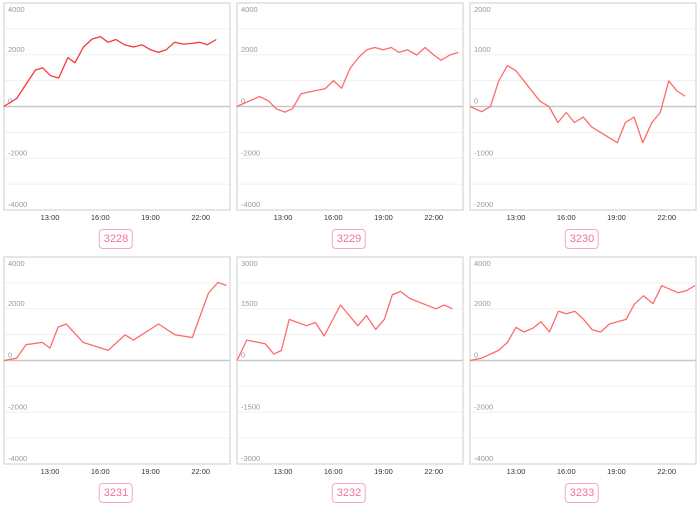 The height and width of the screenshot is (508, 700). What do you see at coordinates (249, 263) in the screenshot?
I see `y-tick-label: 3000` at bounding box center [249, 263].